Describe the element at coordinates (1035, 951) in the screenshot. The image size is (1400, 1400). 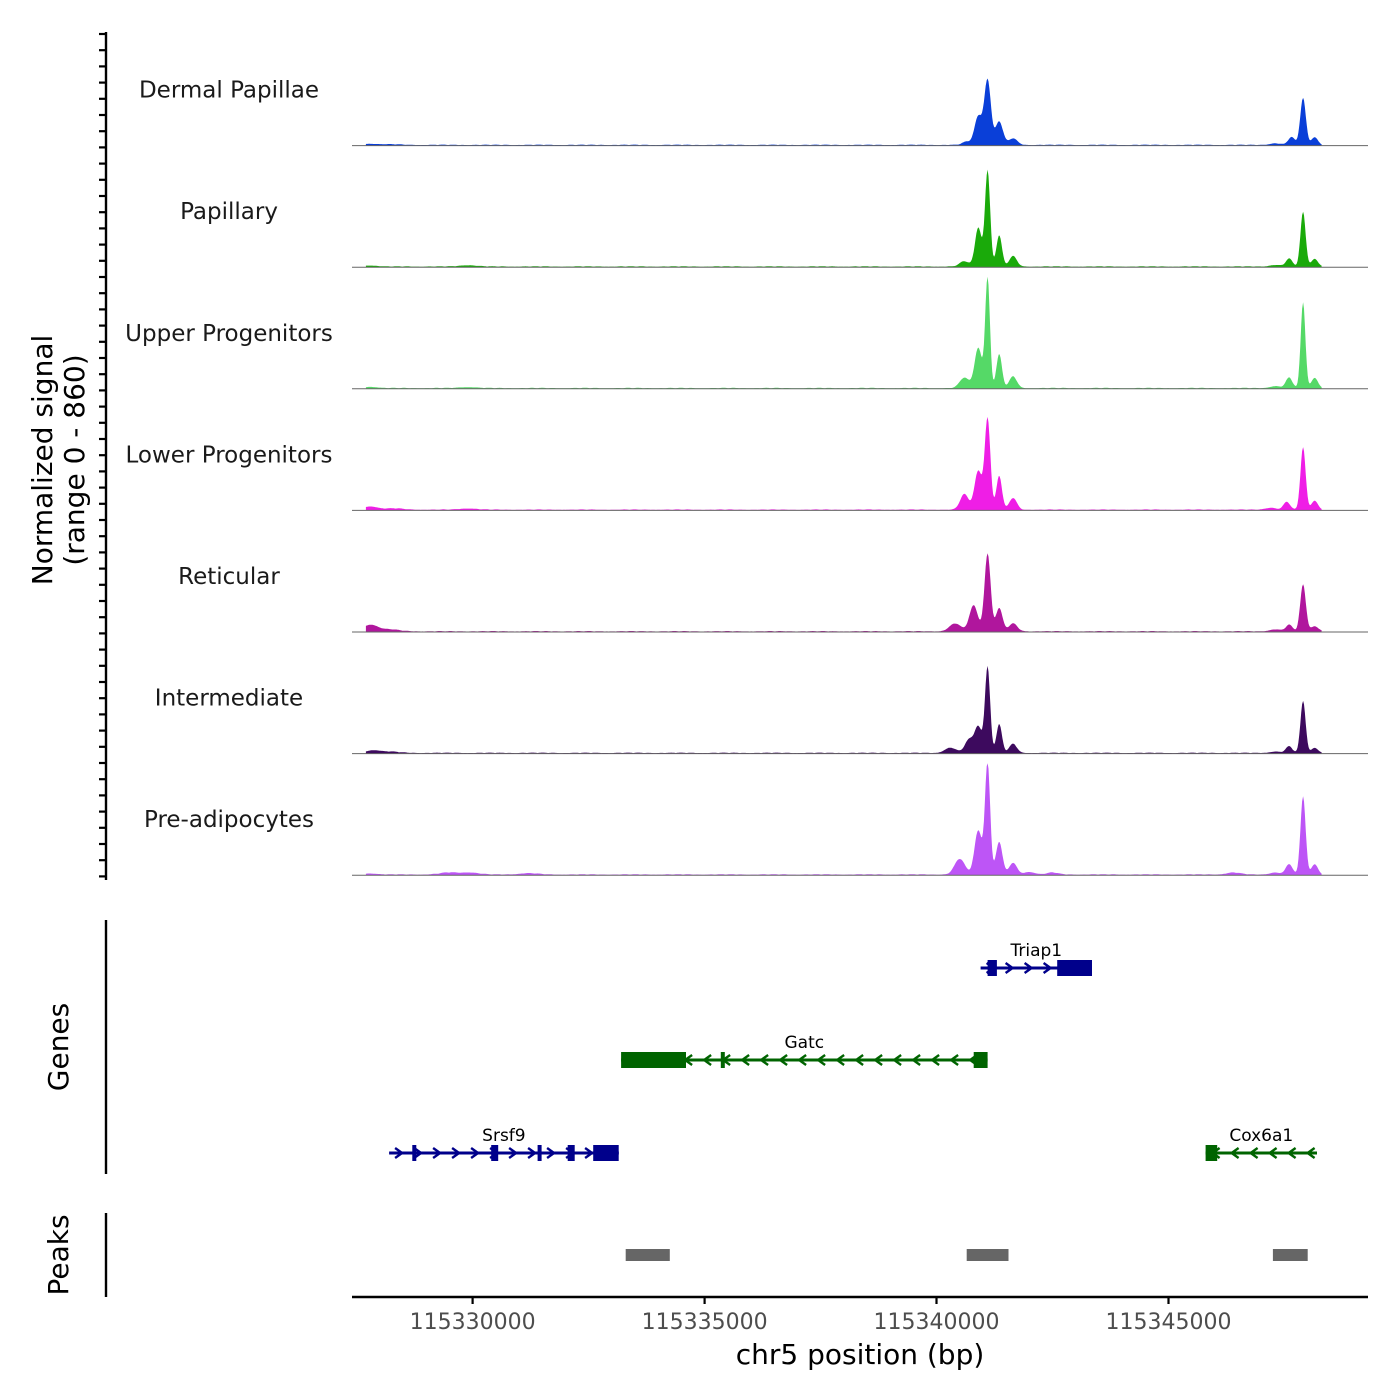
I see `gene-label: Triap1` at that location.